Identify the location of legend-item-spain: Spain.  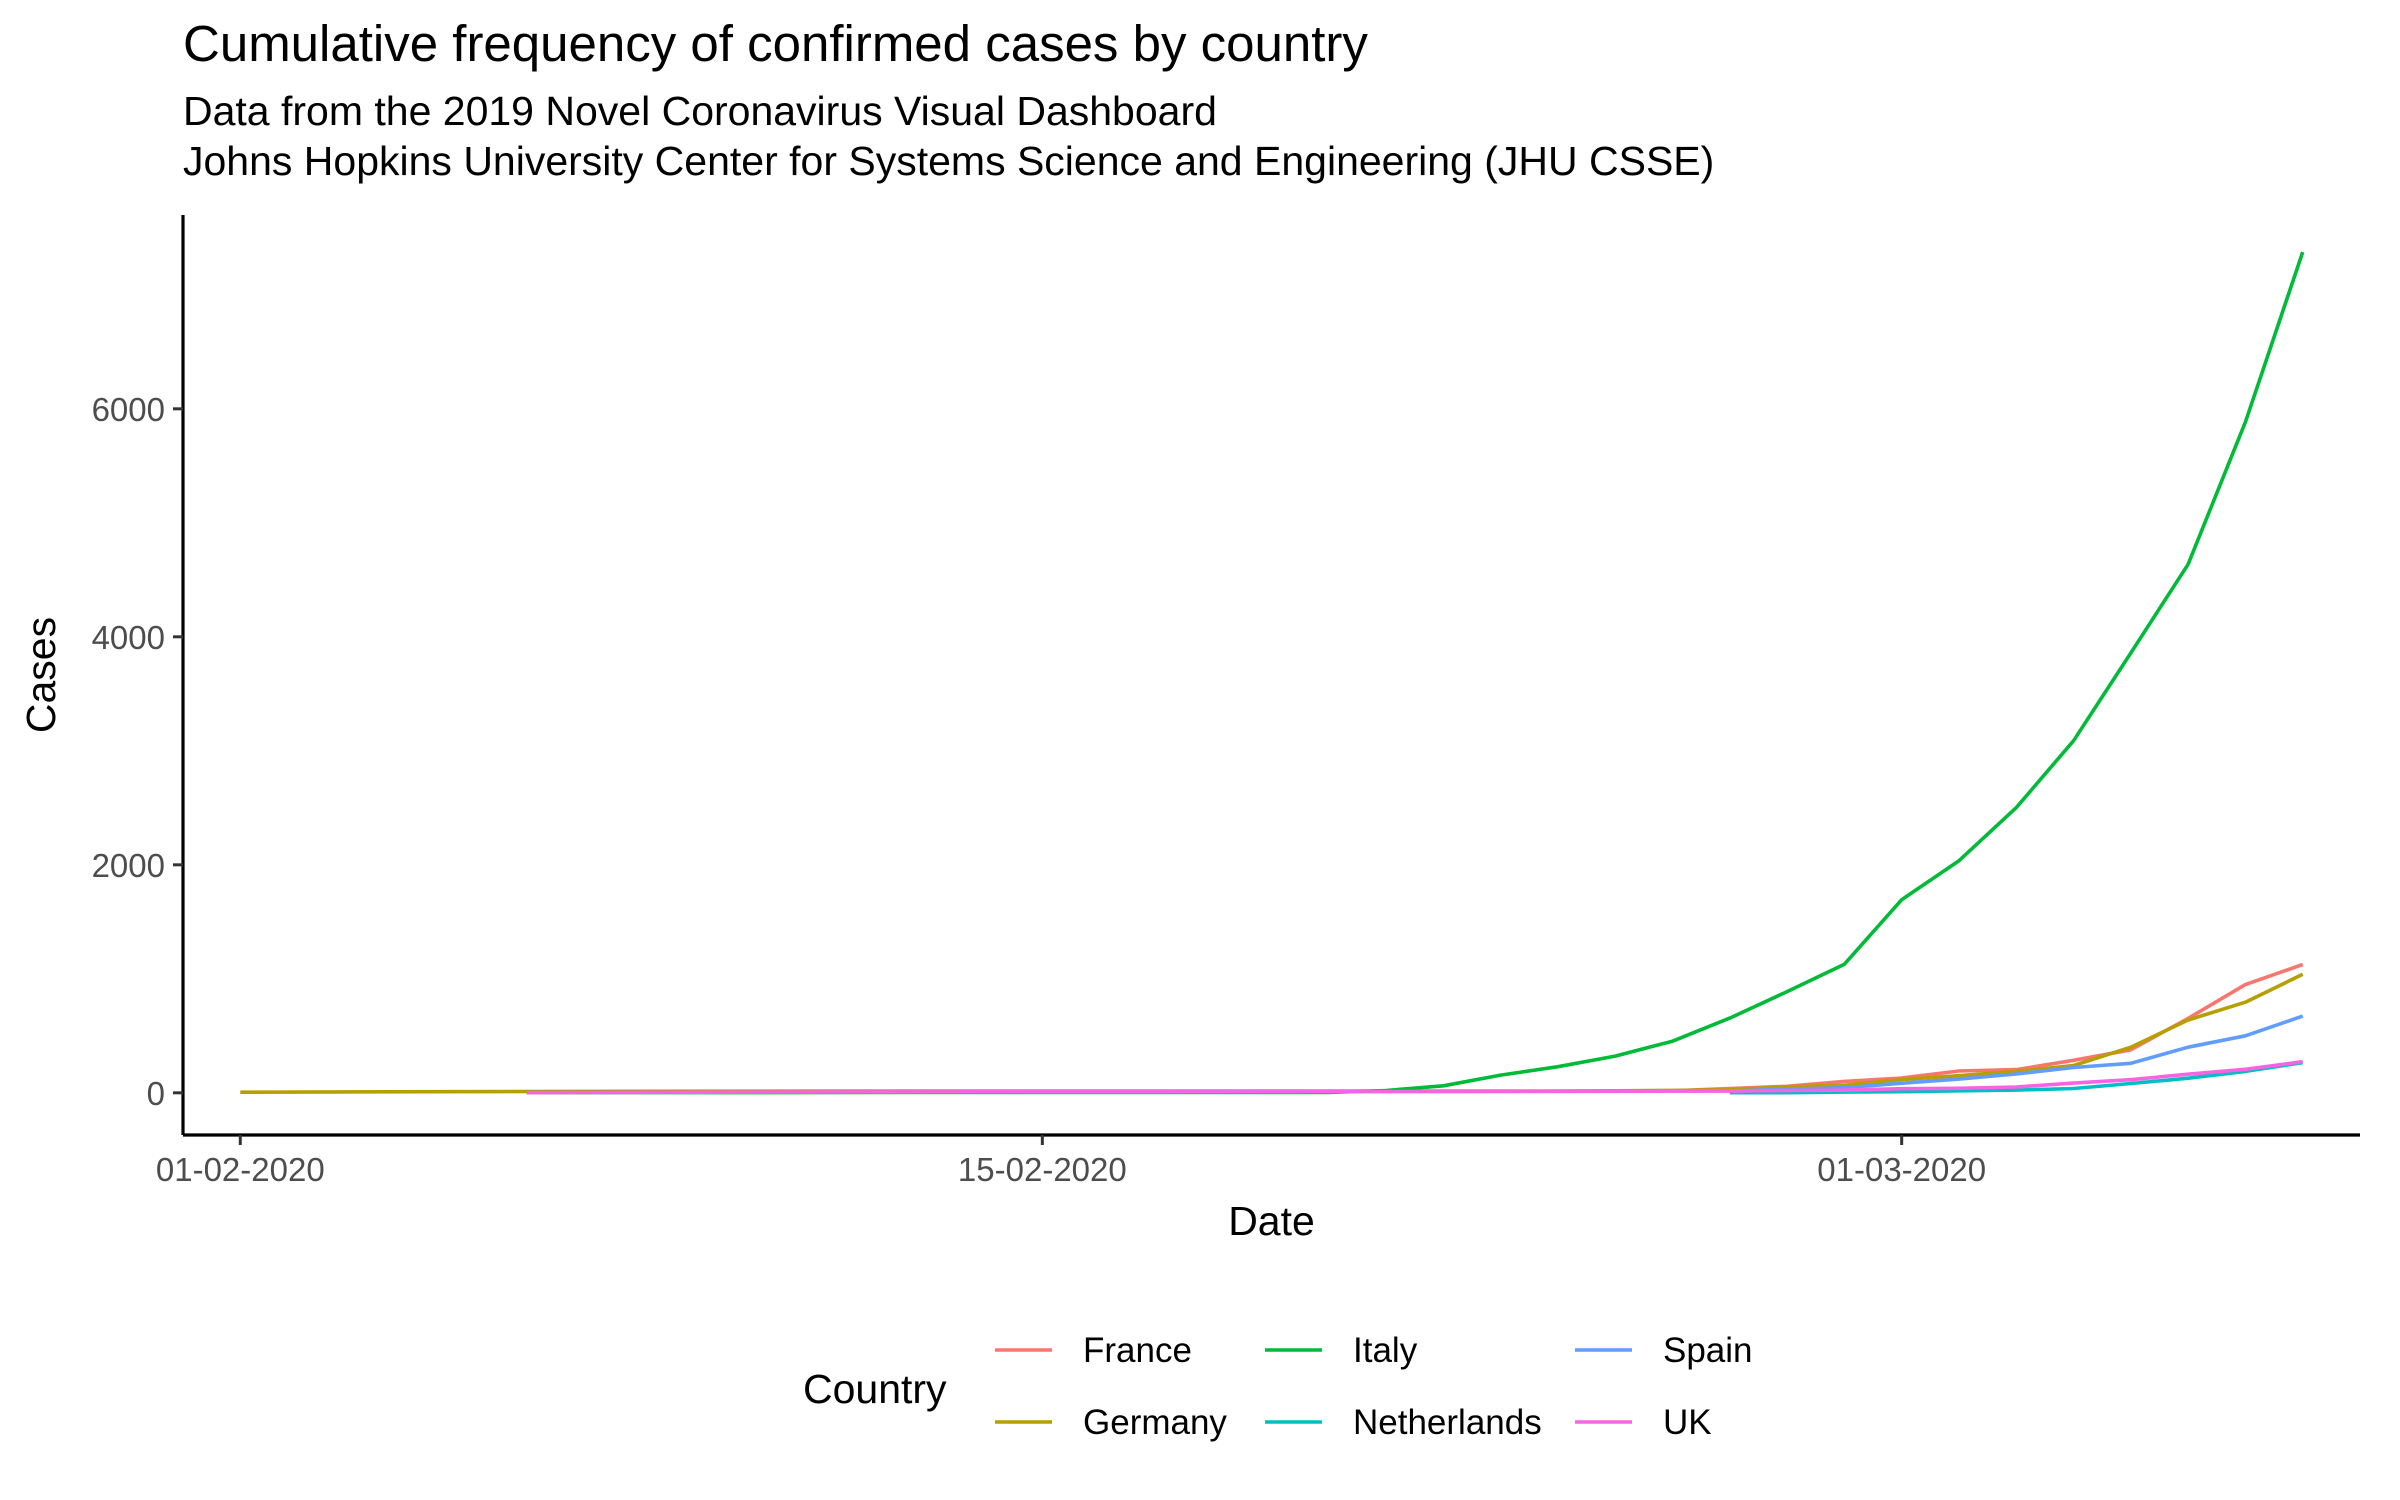
(1664, 1350).